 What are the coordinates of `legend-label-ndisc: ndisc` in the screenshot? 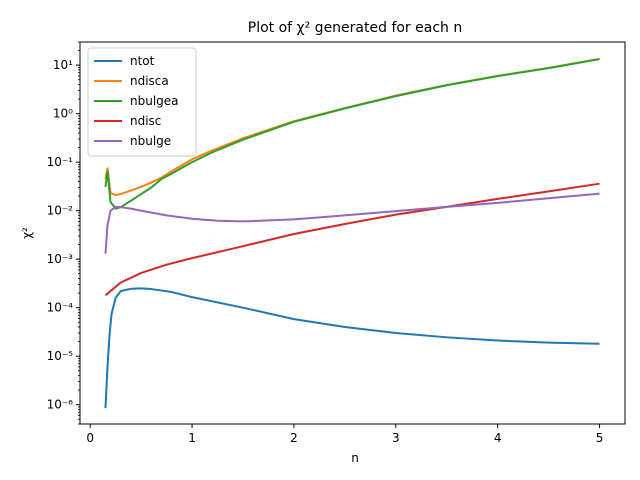 It's located at (145, 121).